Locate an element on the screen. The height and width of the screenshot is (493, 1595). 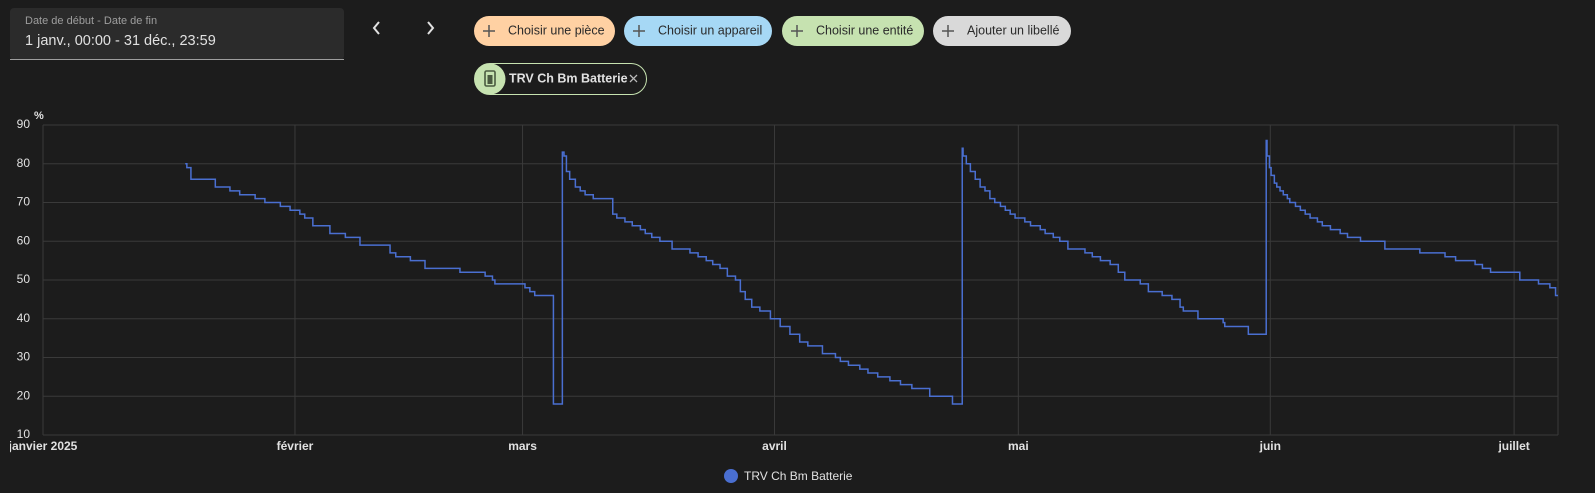
chip-label: Ajouter un libellé is located at coordinates (1013, 30).